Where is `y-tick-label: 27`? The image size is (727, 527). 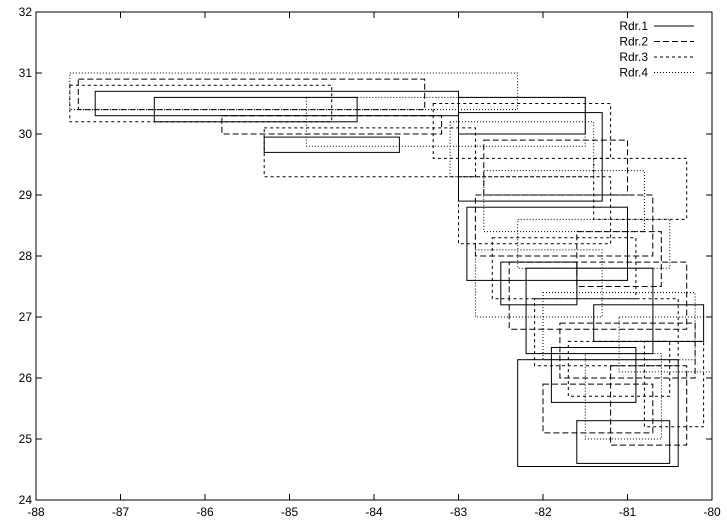
y-tick-label: 27 is located at coordinates (26, 317).